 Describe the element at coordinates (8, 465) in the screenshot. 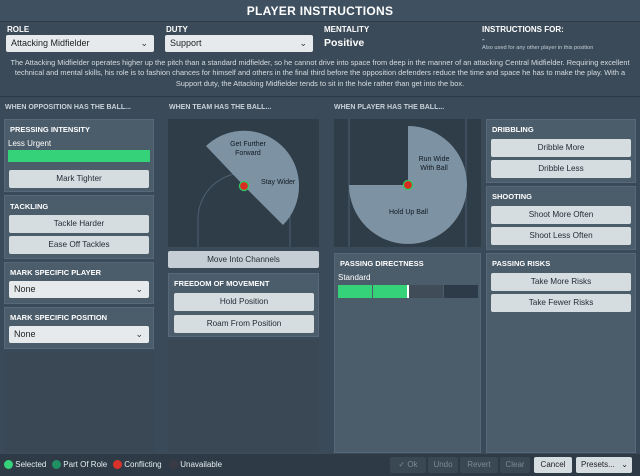

I see `selected-dot-icon` at that location.